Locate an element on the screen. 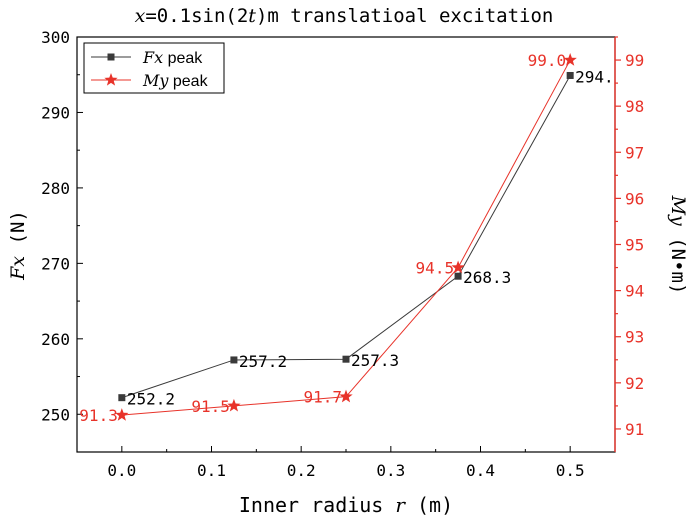  legend-fx-label: Fx peak is located at coordinates (172, 57).